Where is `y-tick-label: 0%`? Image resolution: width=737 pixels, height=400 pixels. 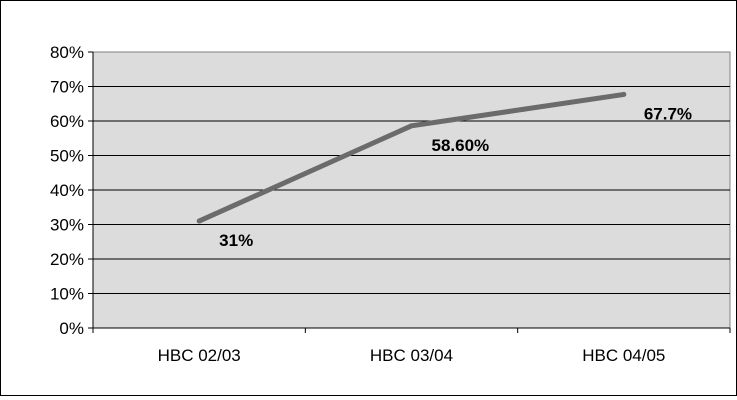 y-tick-label: 0% is located at coordinates (71, 328).